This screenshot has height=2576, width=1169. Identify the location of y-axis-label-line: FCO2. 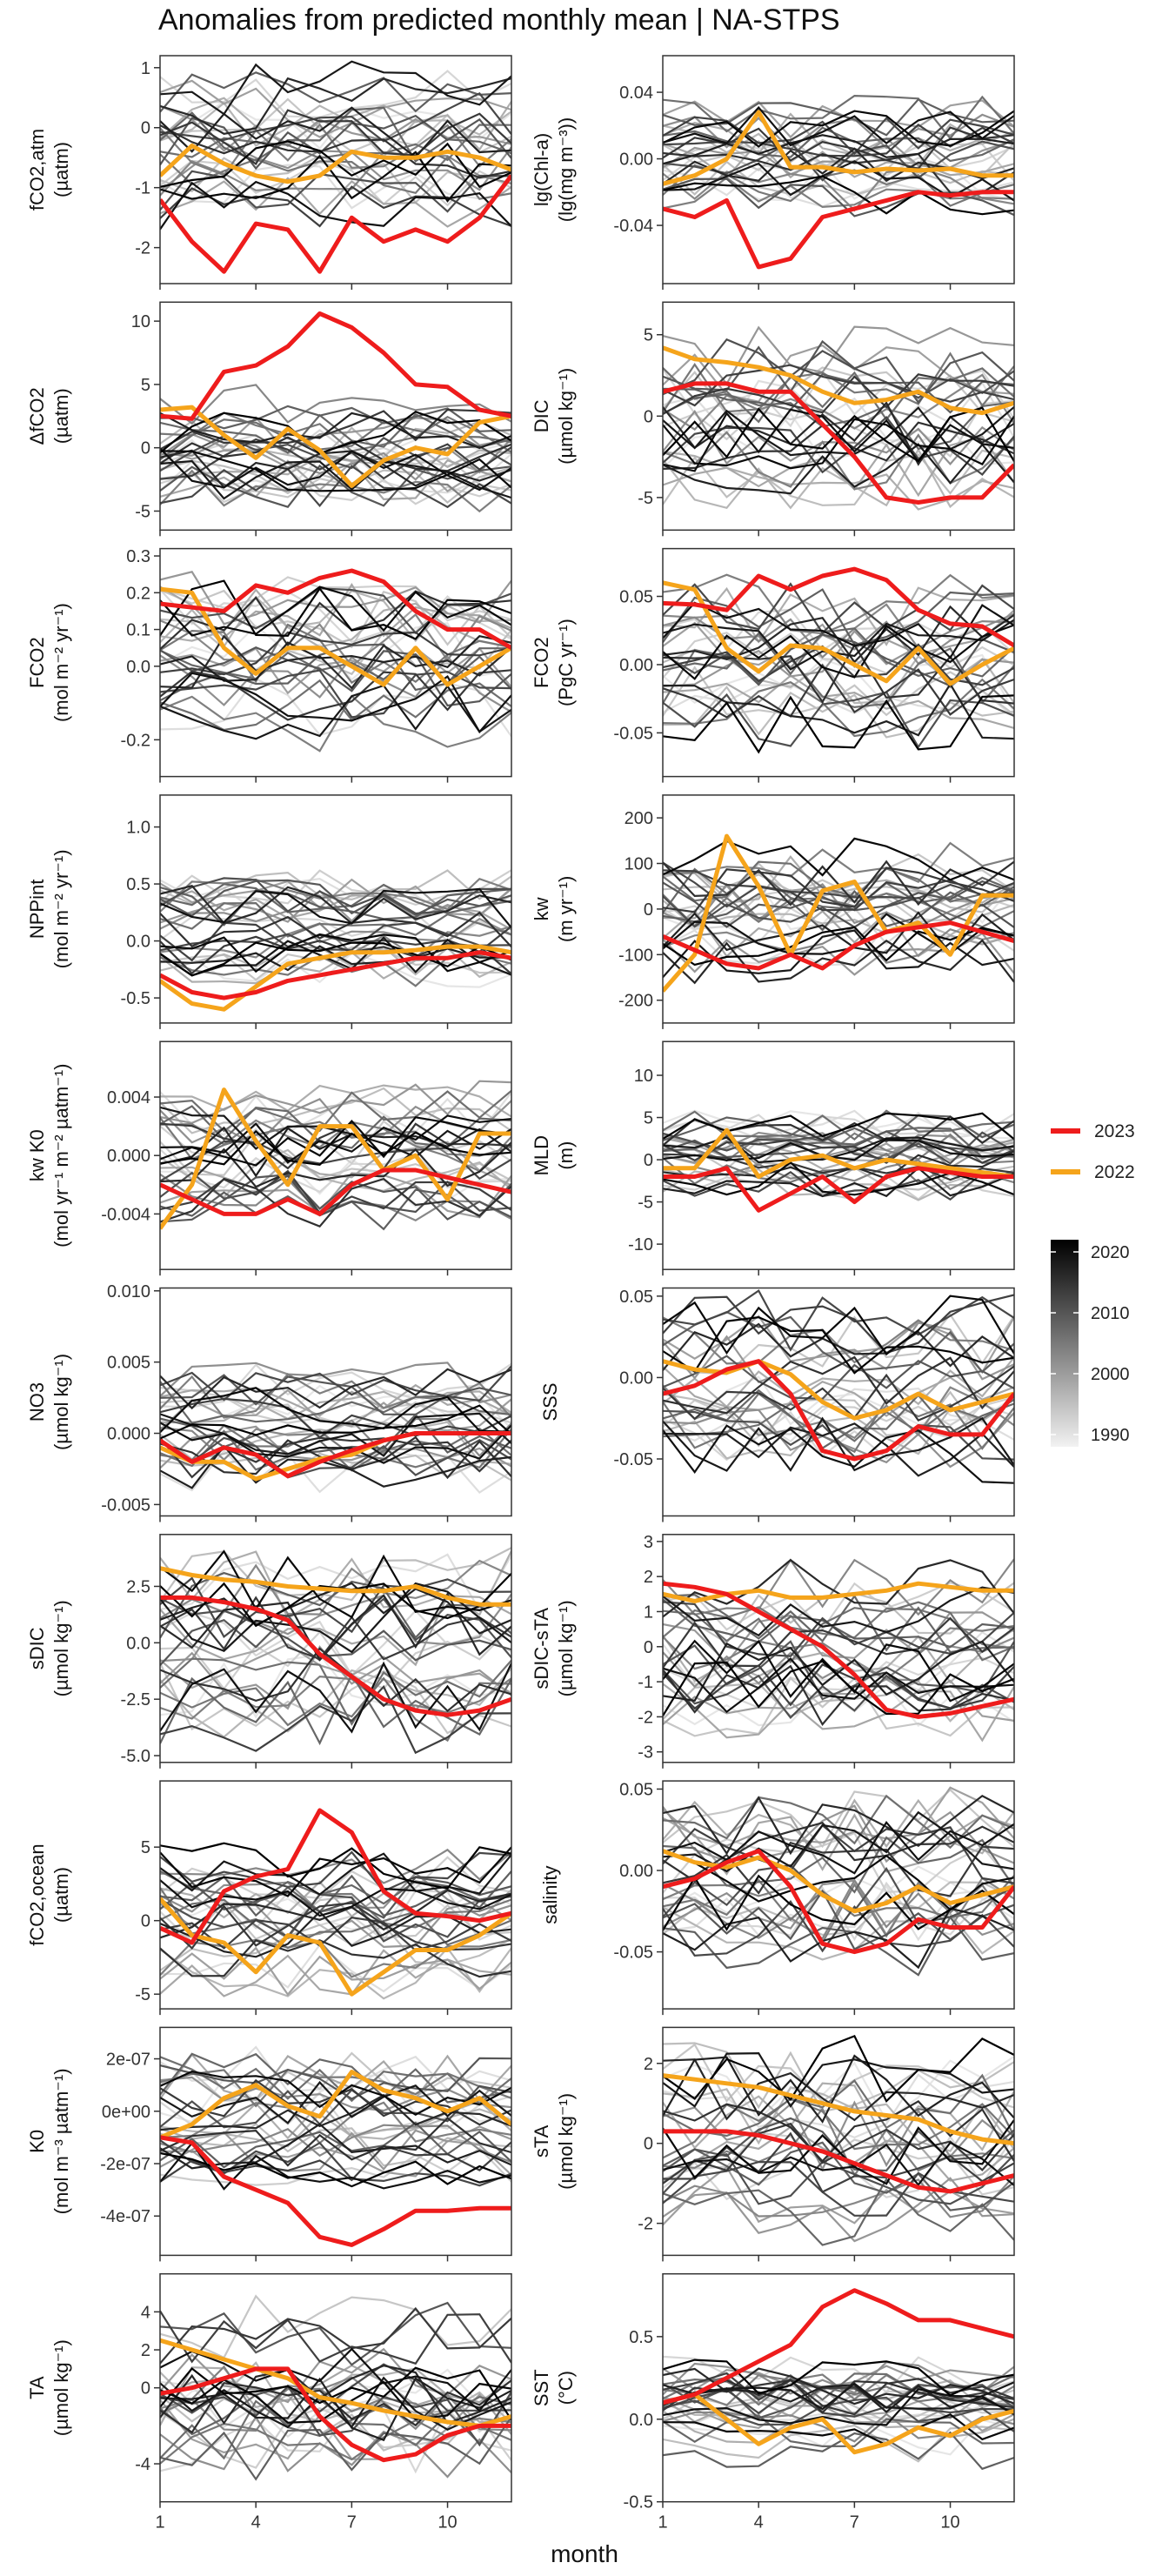
(541, 662).